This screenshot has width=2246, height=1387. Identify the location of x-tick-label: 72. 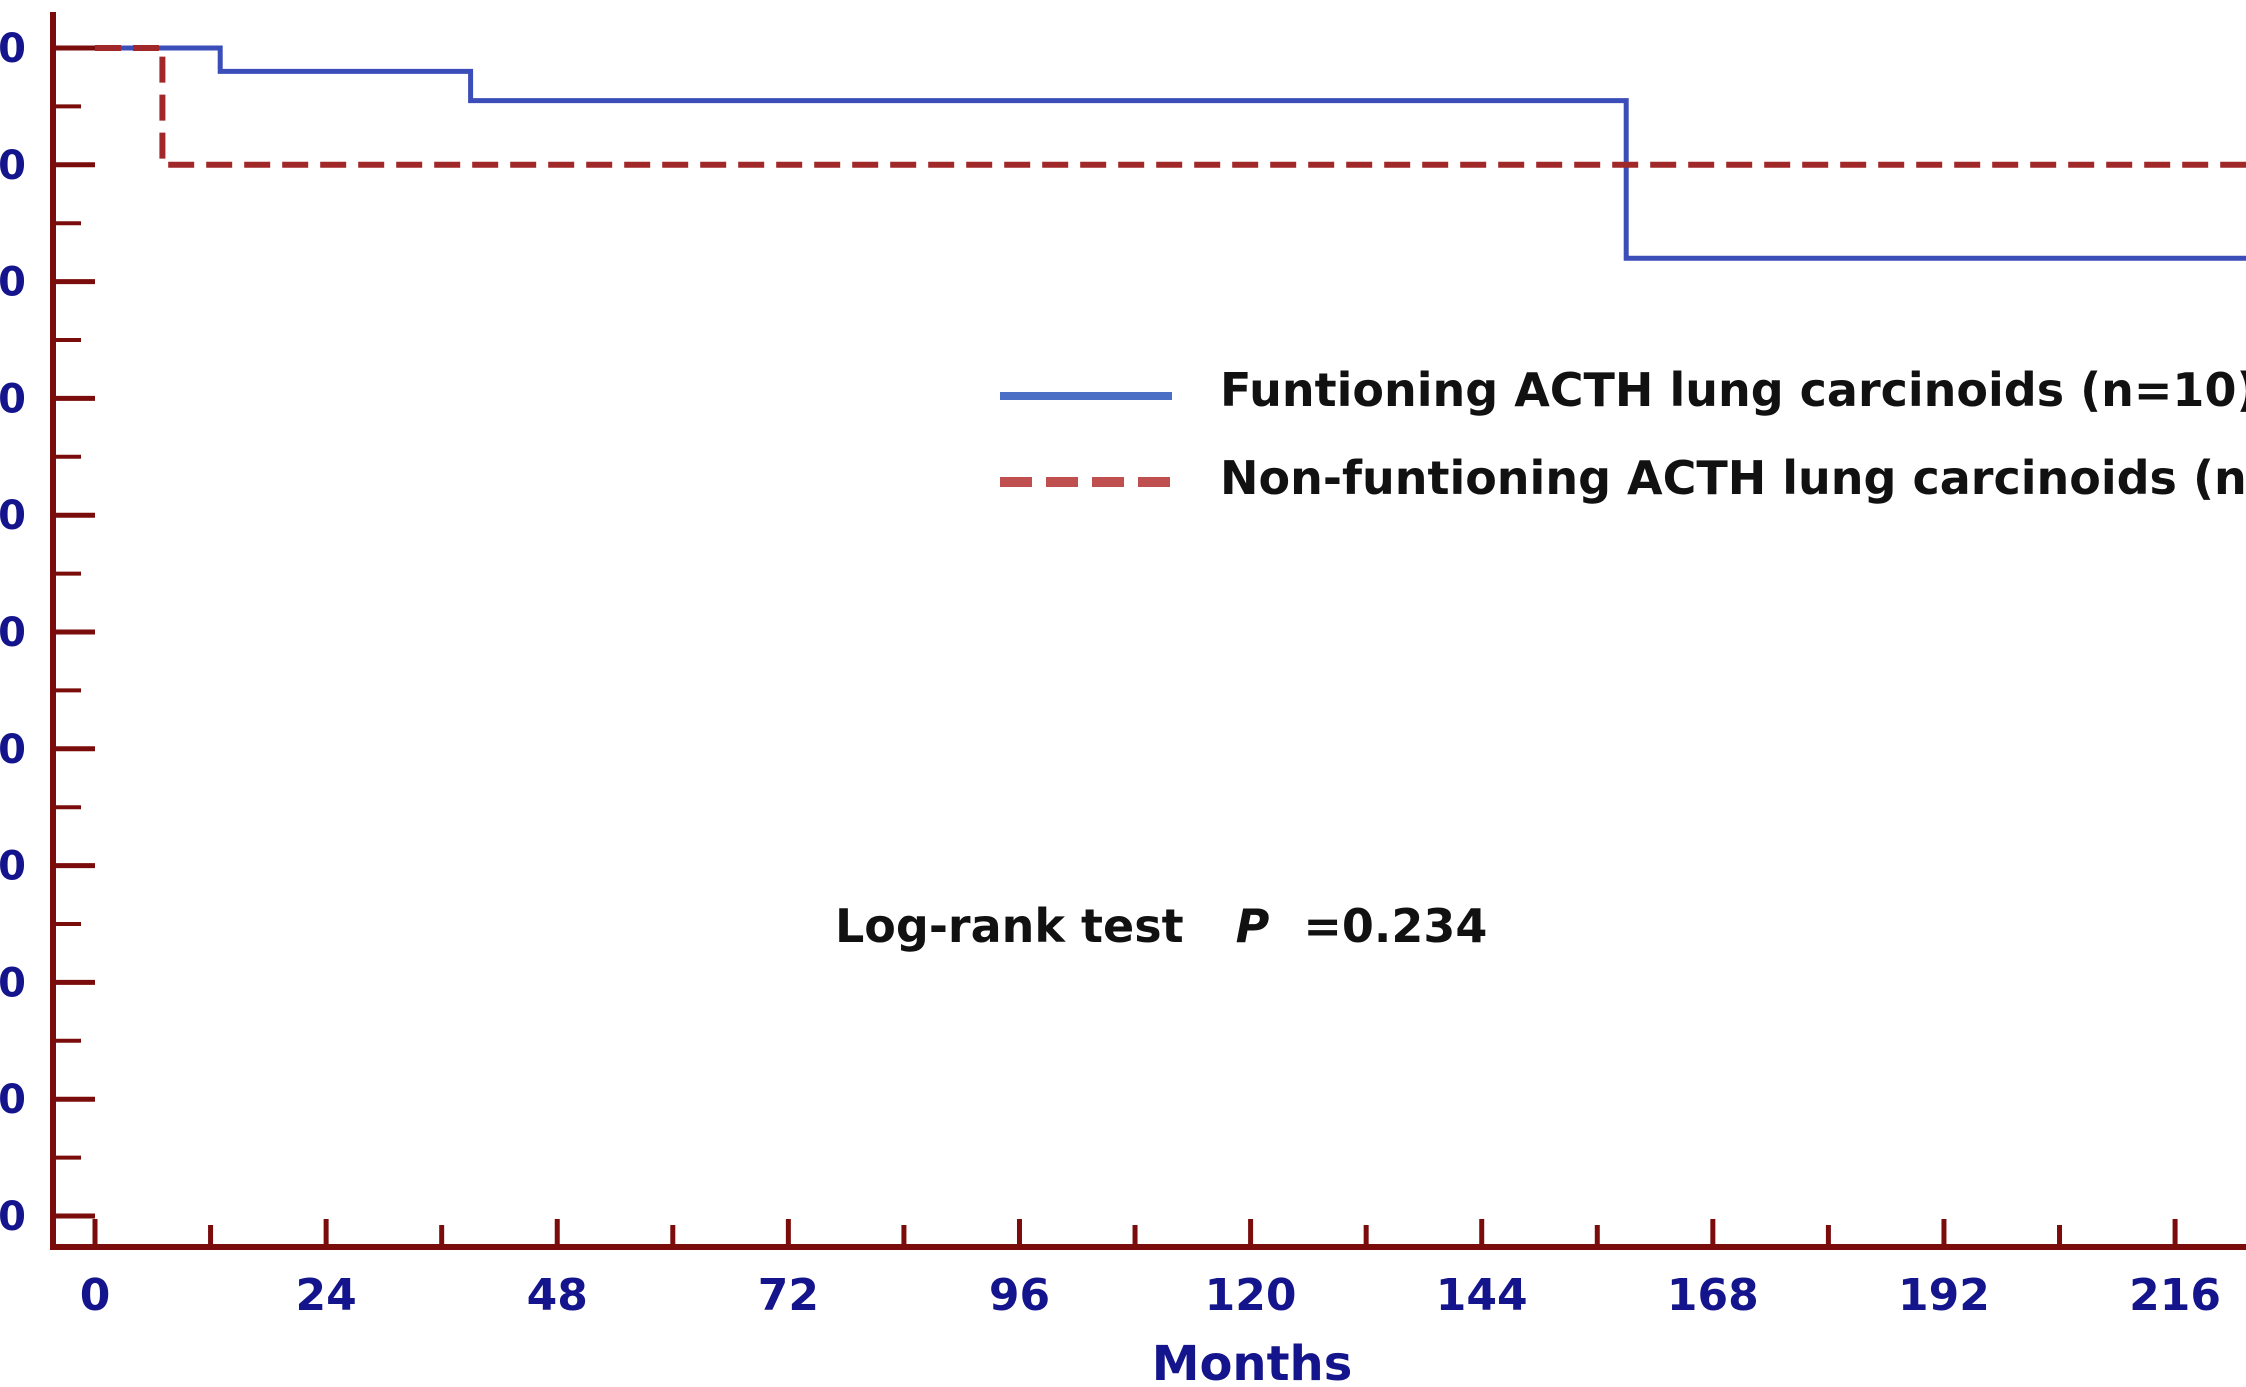
(788, 1295).